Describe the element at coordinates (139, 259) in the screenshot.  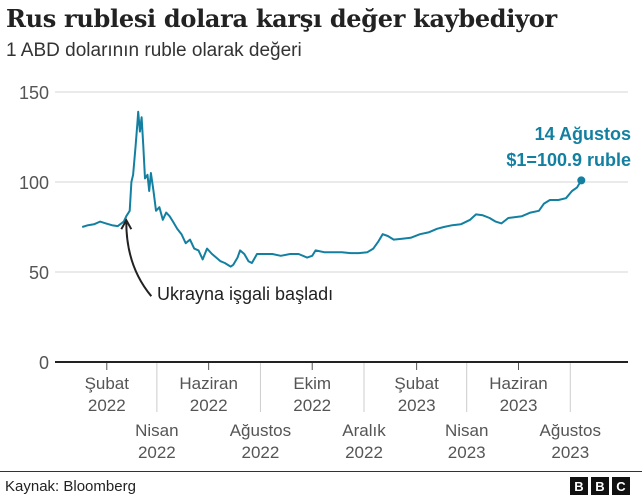
I see `annotation-arrow` at that location.